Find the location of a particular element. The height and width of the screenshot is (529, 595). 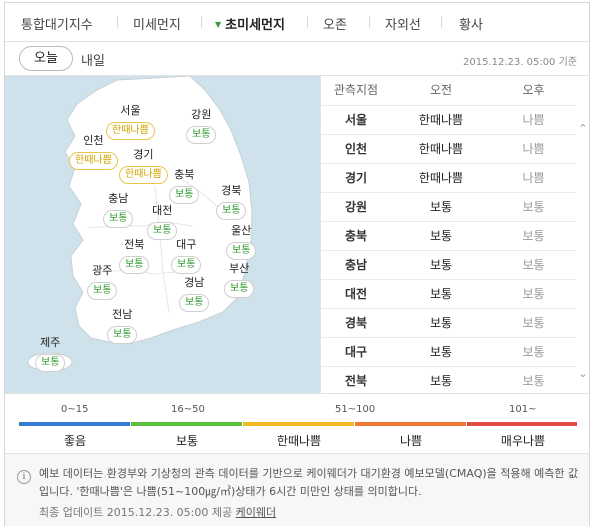

region-chungnam: 충남 보통 is located at coordinates (118, 210).